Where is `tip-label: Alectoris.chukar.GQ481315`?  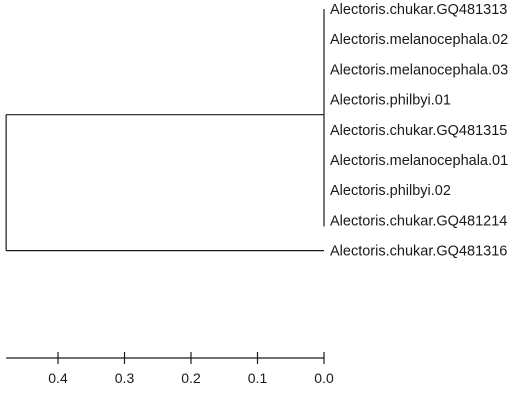
tip-label: Alectoris.chukar.GQ481315 is located at coordinates (418, 131).